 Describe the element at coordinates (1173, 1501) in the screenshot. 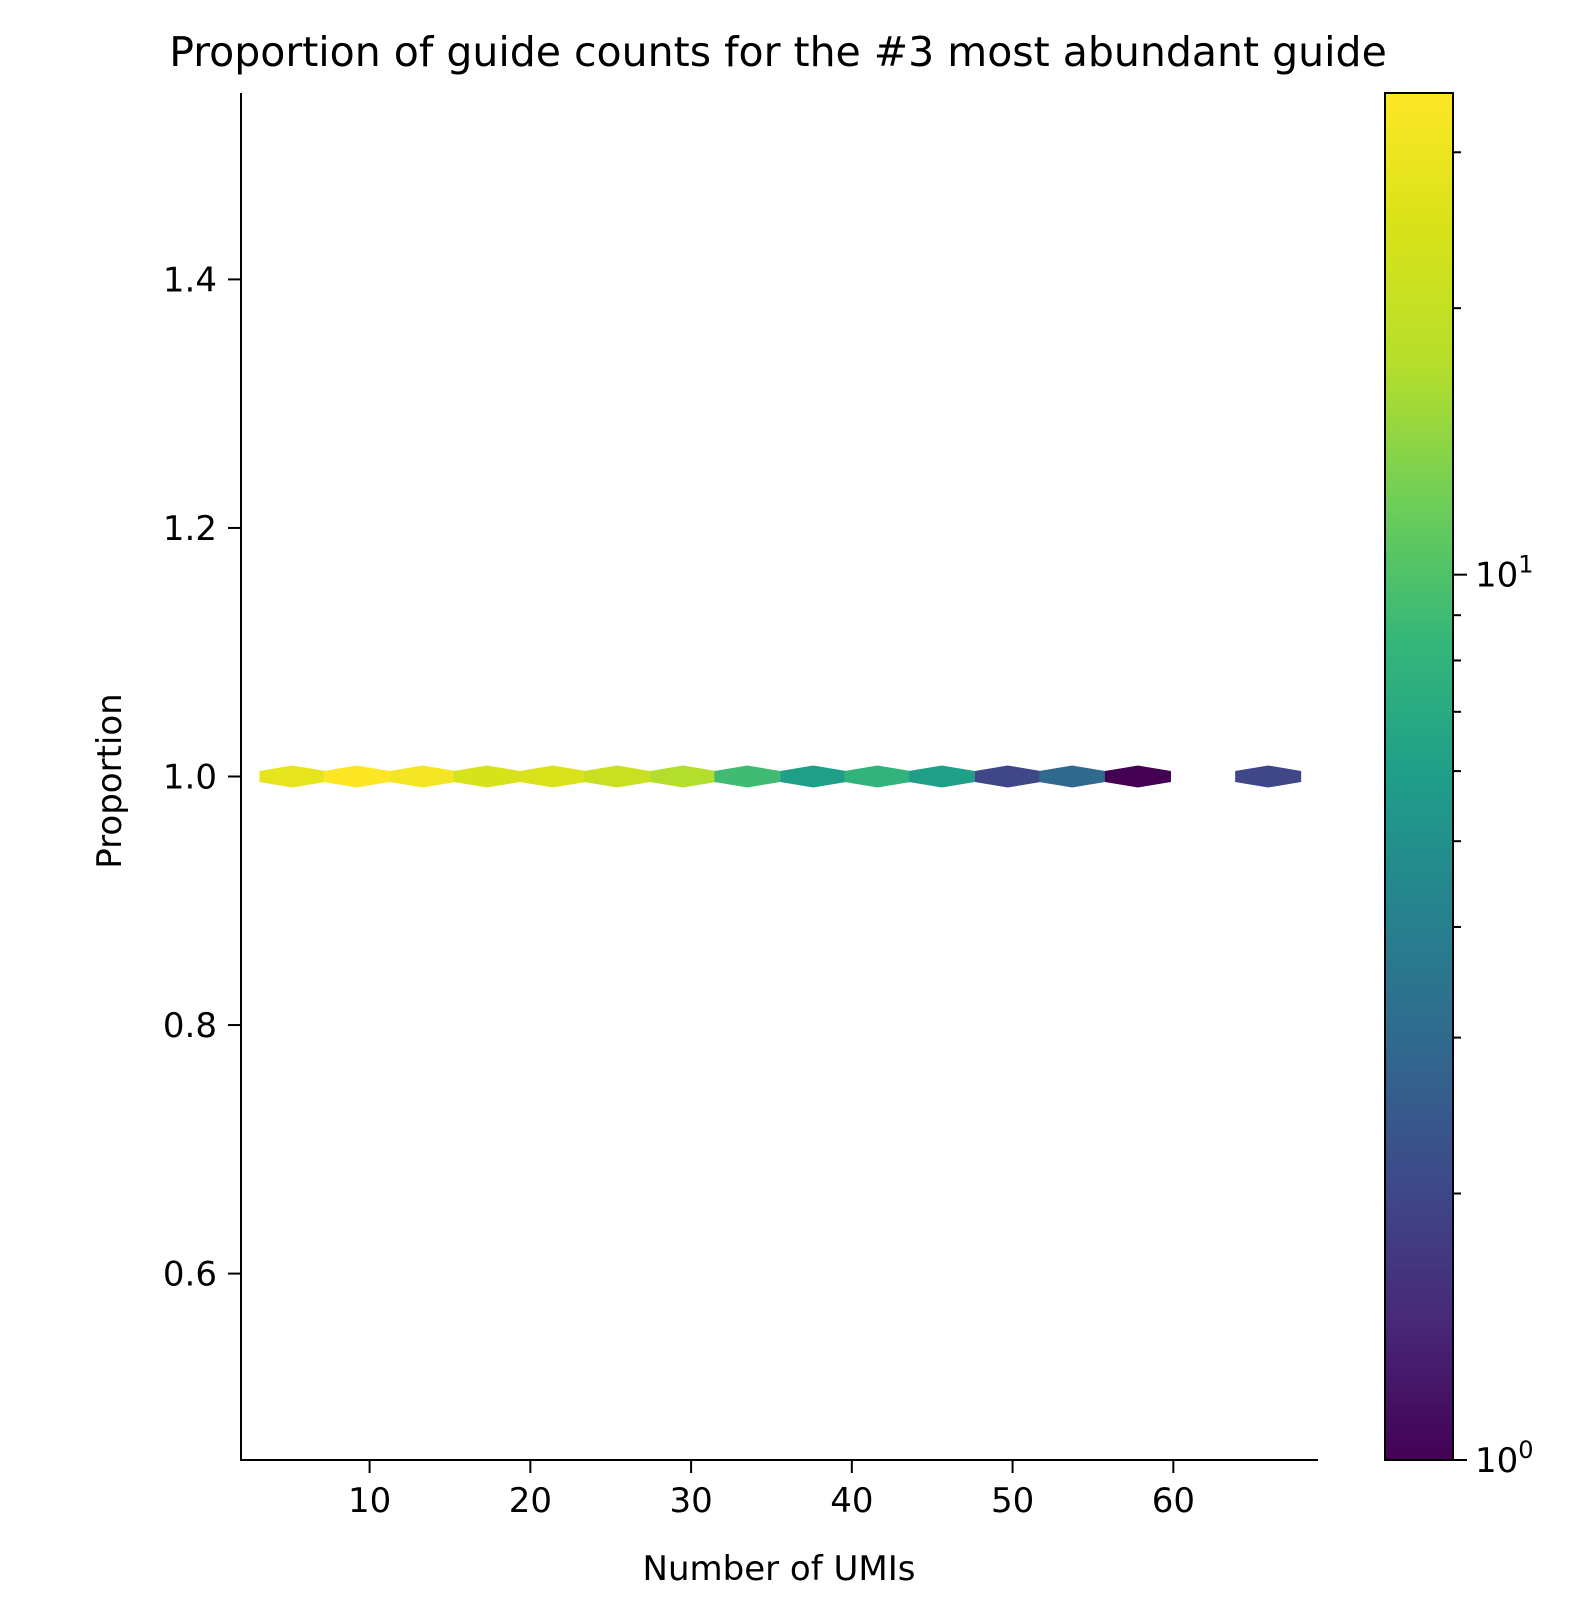

I see `x-tick-label: 60` at that location.